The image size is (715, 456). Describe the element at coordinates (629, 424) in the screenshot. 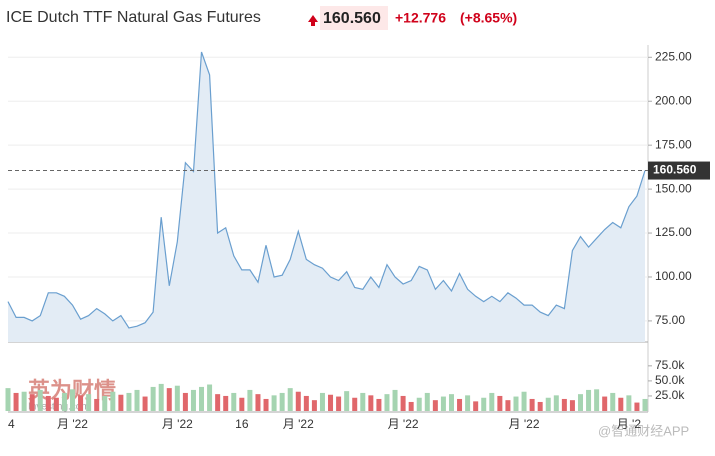

I see `x-tick-label: 月 '2` at that location.